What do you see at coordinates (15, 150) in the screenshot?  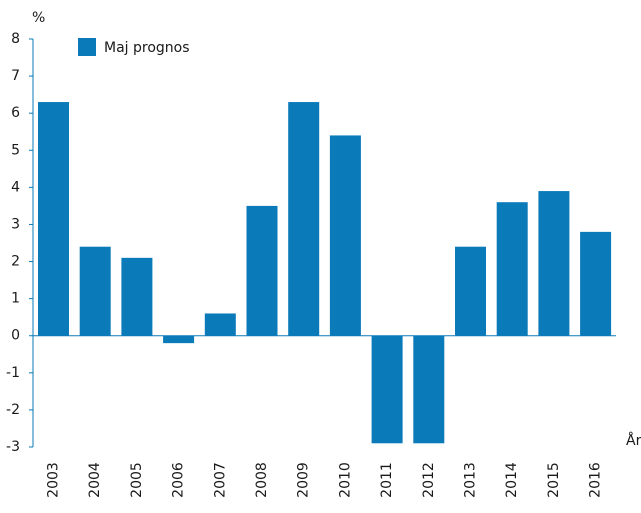 I see `y-tick-label: 5` at bounding box center [15, 150].